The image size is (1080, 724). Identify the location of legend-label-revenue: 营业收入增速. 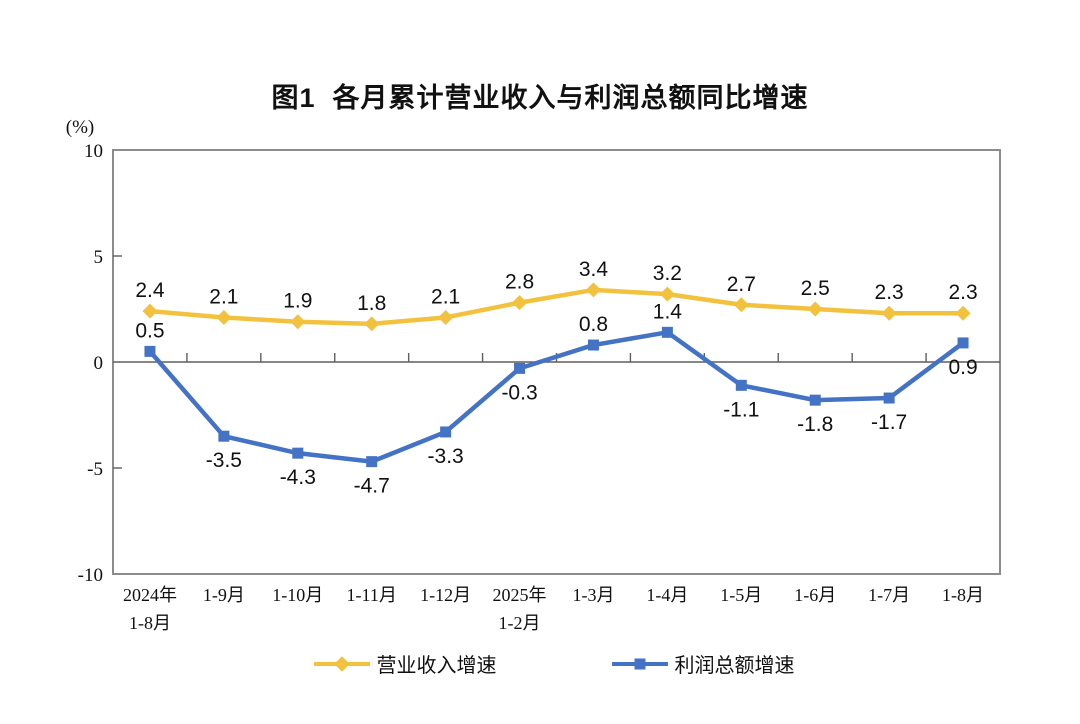
(436, 666).